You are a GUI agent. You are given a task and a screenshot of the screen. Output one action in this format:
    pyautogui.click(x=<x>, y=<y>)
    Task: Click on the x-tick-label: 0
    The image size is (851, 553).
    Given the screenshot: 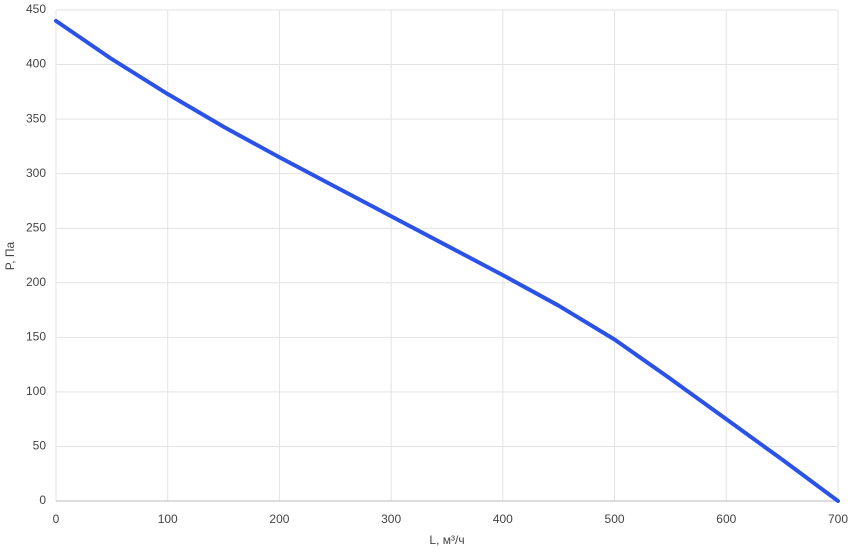 What is the action you would take?
    pyautogui.click(x=56, y=519)
    